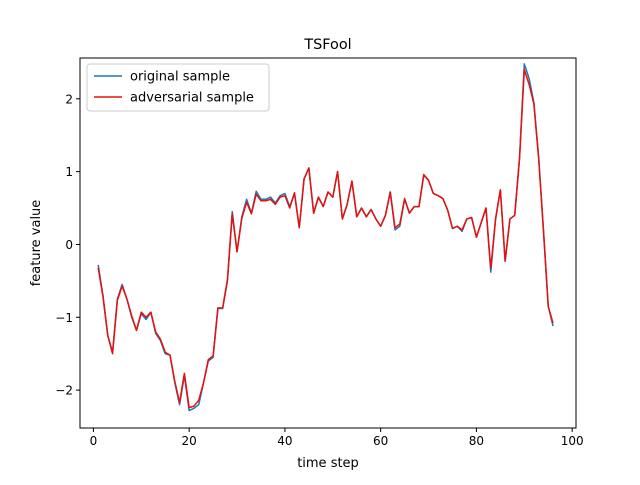 The image size is (640, 485). Describe the element at coordinates (476, 441) in the screenshot. I see `x-tick-label: 80` at that location.